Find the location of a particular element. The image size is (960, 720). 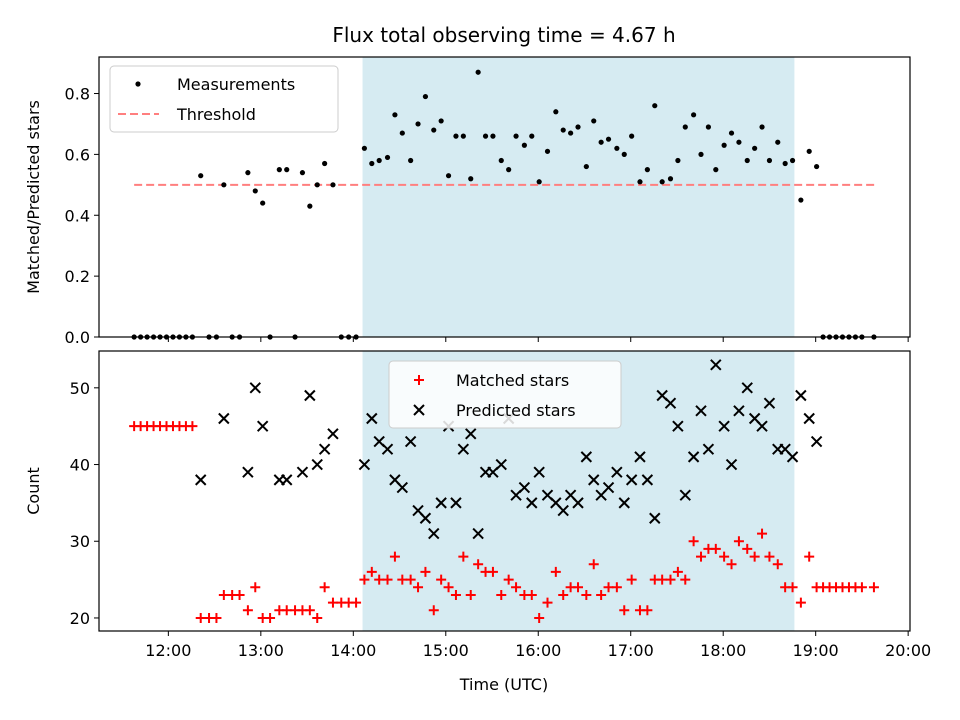

x-axis-label: Time (UTC) is located at coordinates (503, 684).